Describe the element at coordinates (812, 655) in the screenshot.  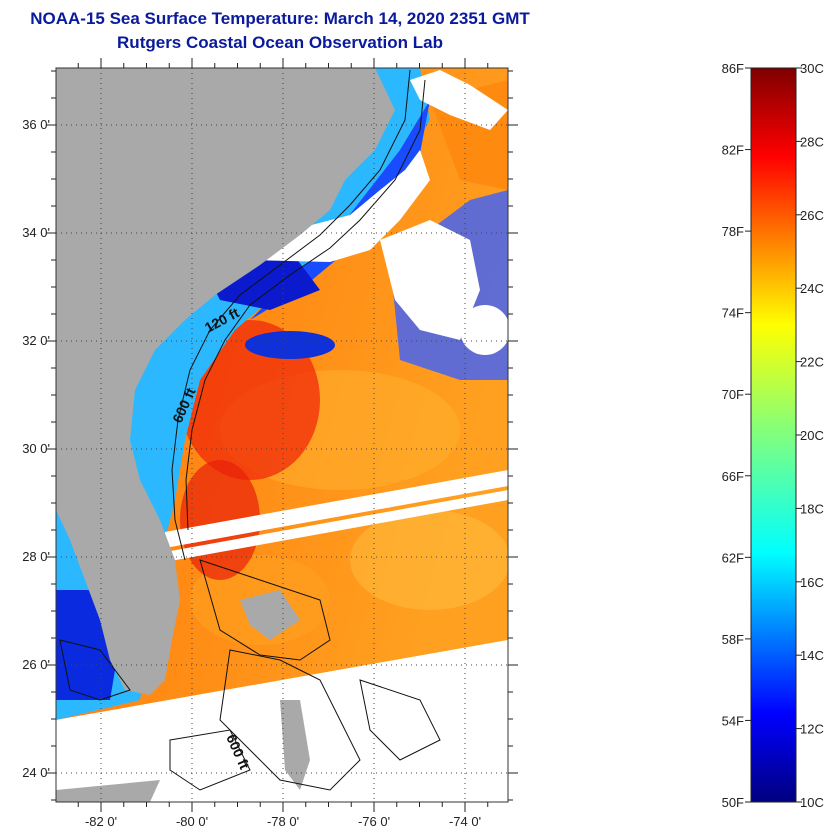
I see `colorbar-c-label: 14C` at that location.